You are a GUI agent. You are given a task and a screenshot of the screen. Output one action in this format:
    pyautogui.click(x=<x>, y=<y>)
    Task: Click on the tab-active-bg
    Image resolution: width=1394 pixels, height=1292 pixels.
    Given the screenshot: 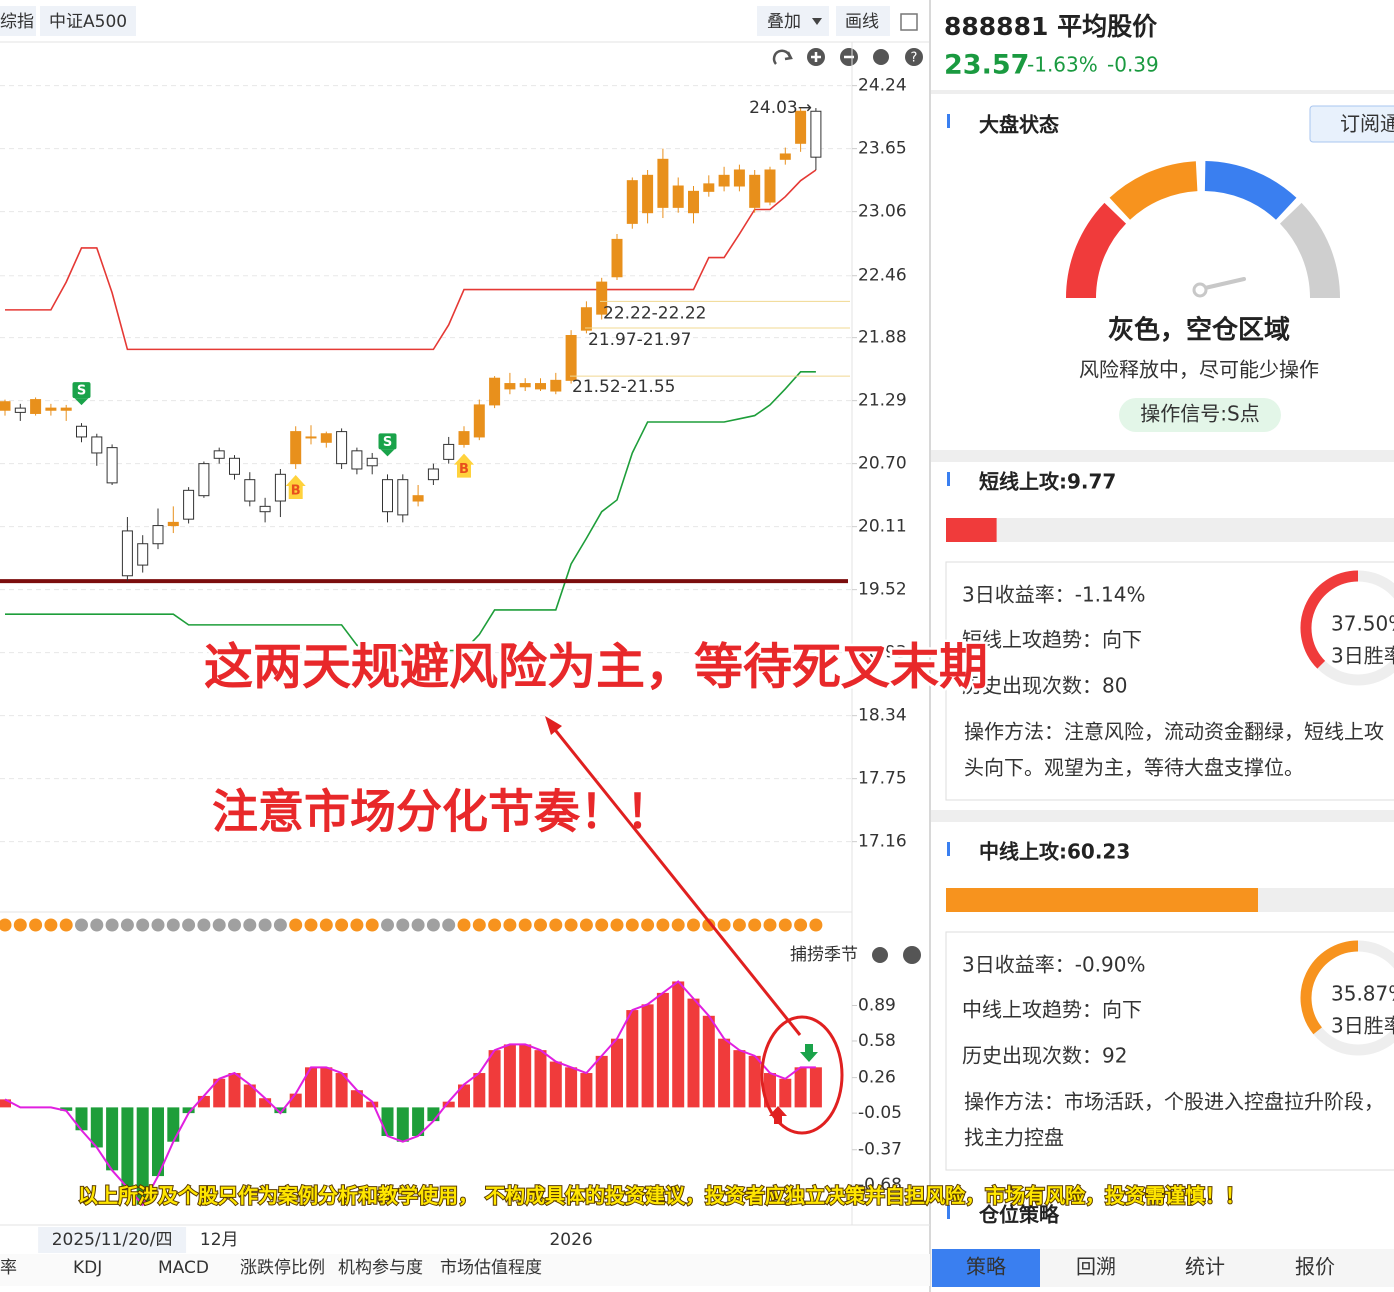 What is the action you would take?
    pyautogui.click(x=986, y=1268)
    